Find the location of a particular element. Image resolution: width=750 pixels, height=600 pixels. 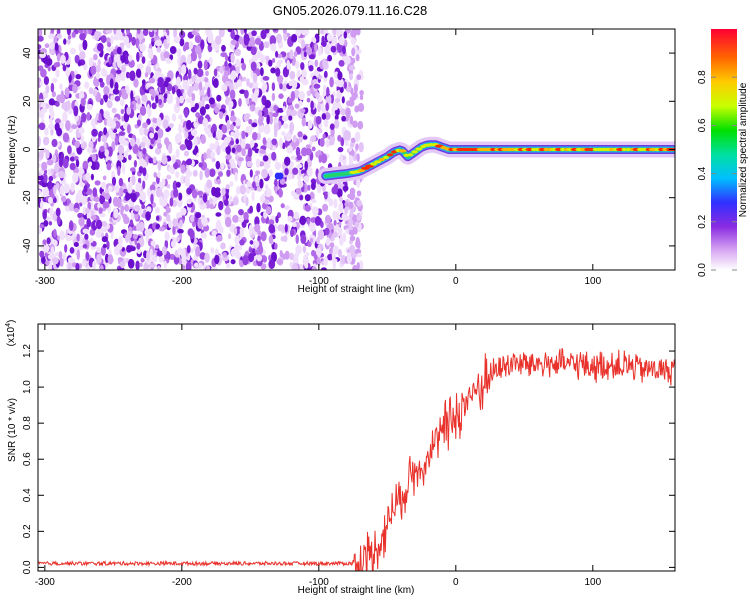

signal-core-cell is located at coordinates (280, 176).